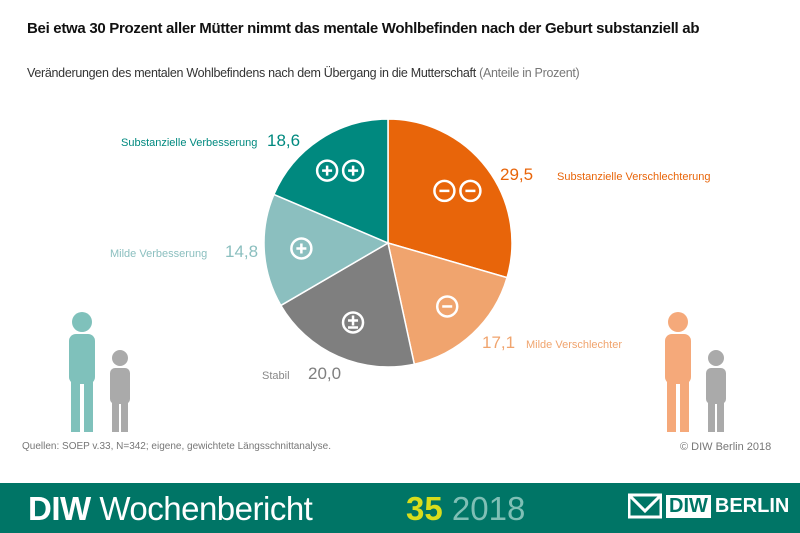 The width and height of the screenshot is (800, 533). I want to click on value-substantial-worsening: 29,5, so click(517, 174).